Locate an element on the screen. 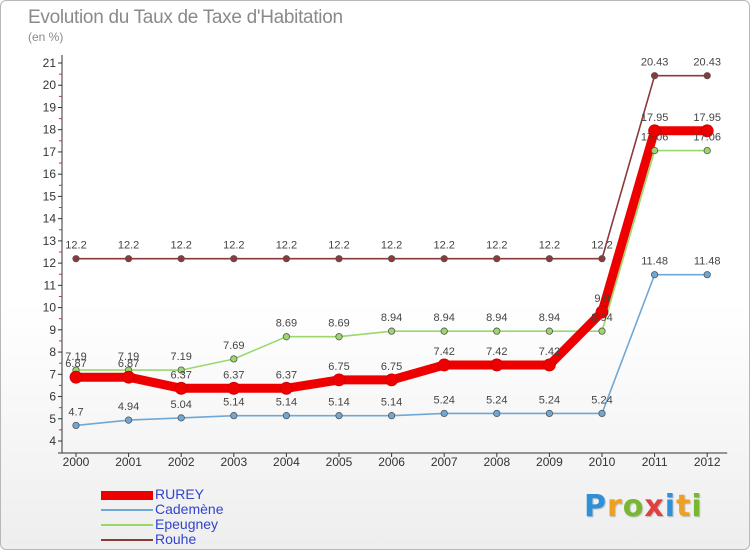  data-label: 5.04 is located at coordinates (180, 405).